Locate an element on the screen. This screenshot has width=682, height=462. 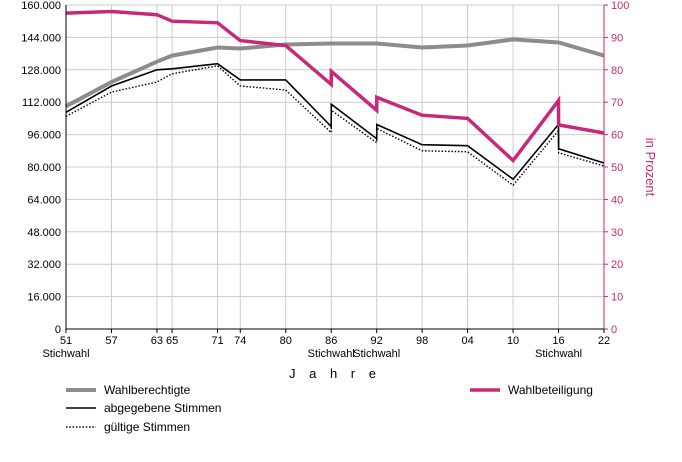
y2-axis-title: in Prozent is located at coordinates (650, 167).